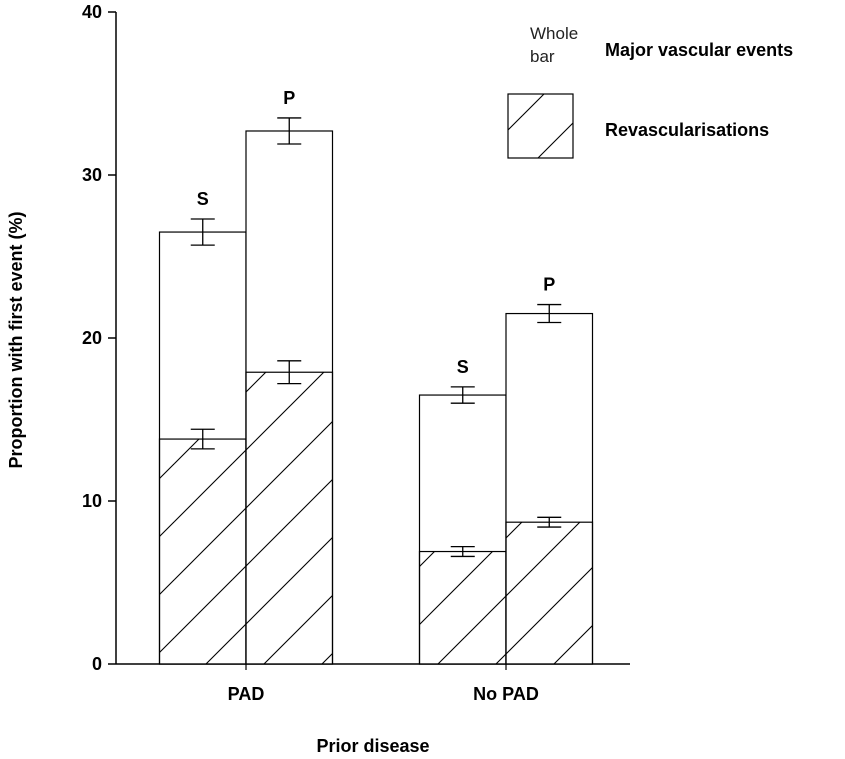 The image size is (845, 759). Describe the element at coordinates (92, 175) in the screenshot. I see `y-tick-label: 30` at that location.